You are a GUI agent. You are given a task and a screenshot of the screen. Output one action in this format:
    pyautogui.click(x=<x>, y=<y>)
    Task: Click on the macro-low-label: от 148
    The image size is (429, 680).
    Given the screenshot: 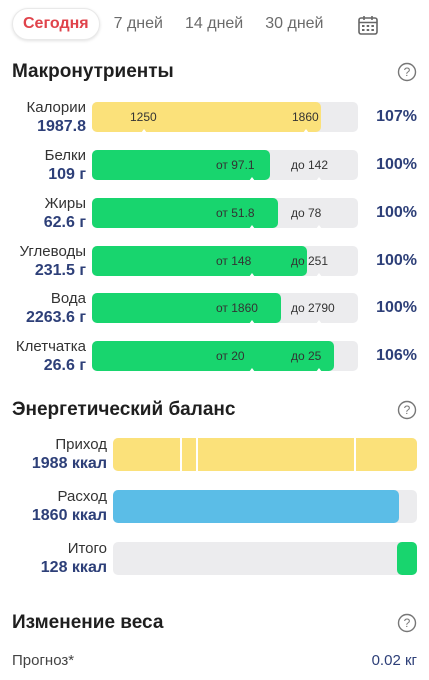 What is the action you would take?
    pyautogui.click(x=234, y=261)
    